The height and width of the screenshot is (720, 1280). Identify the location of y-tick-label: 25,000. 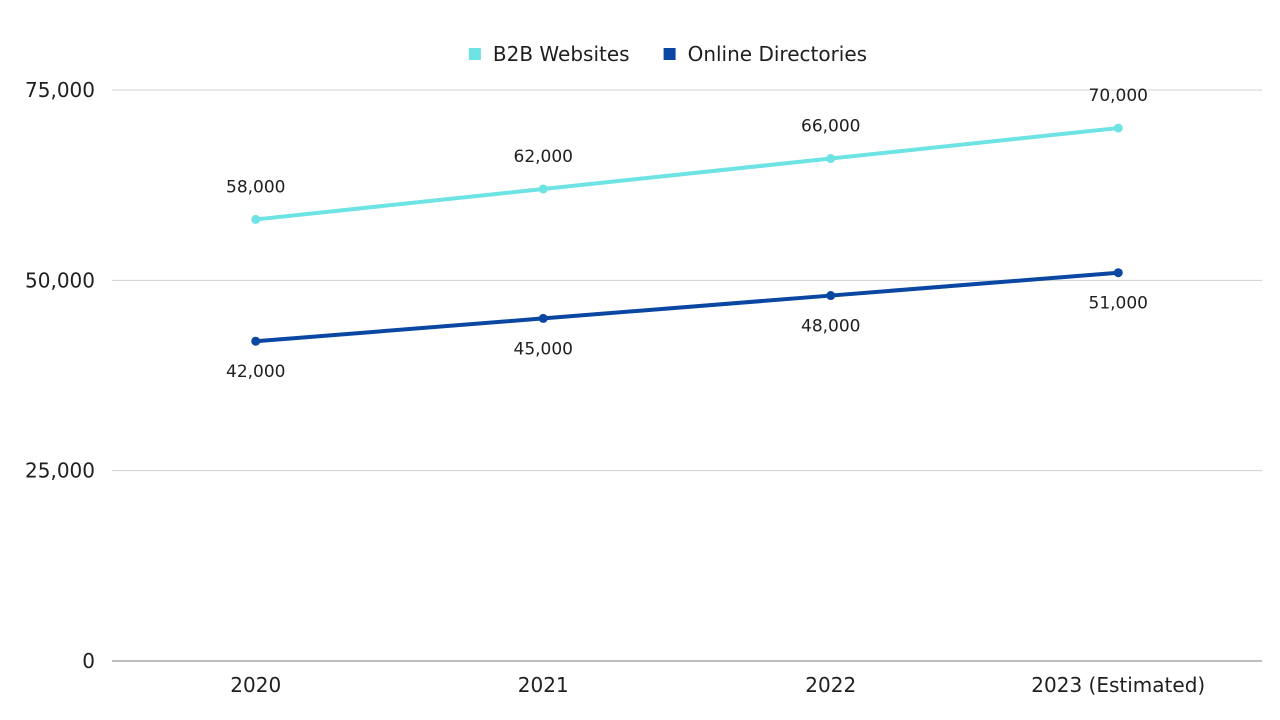
(60, 471).